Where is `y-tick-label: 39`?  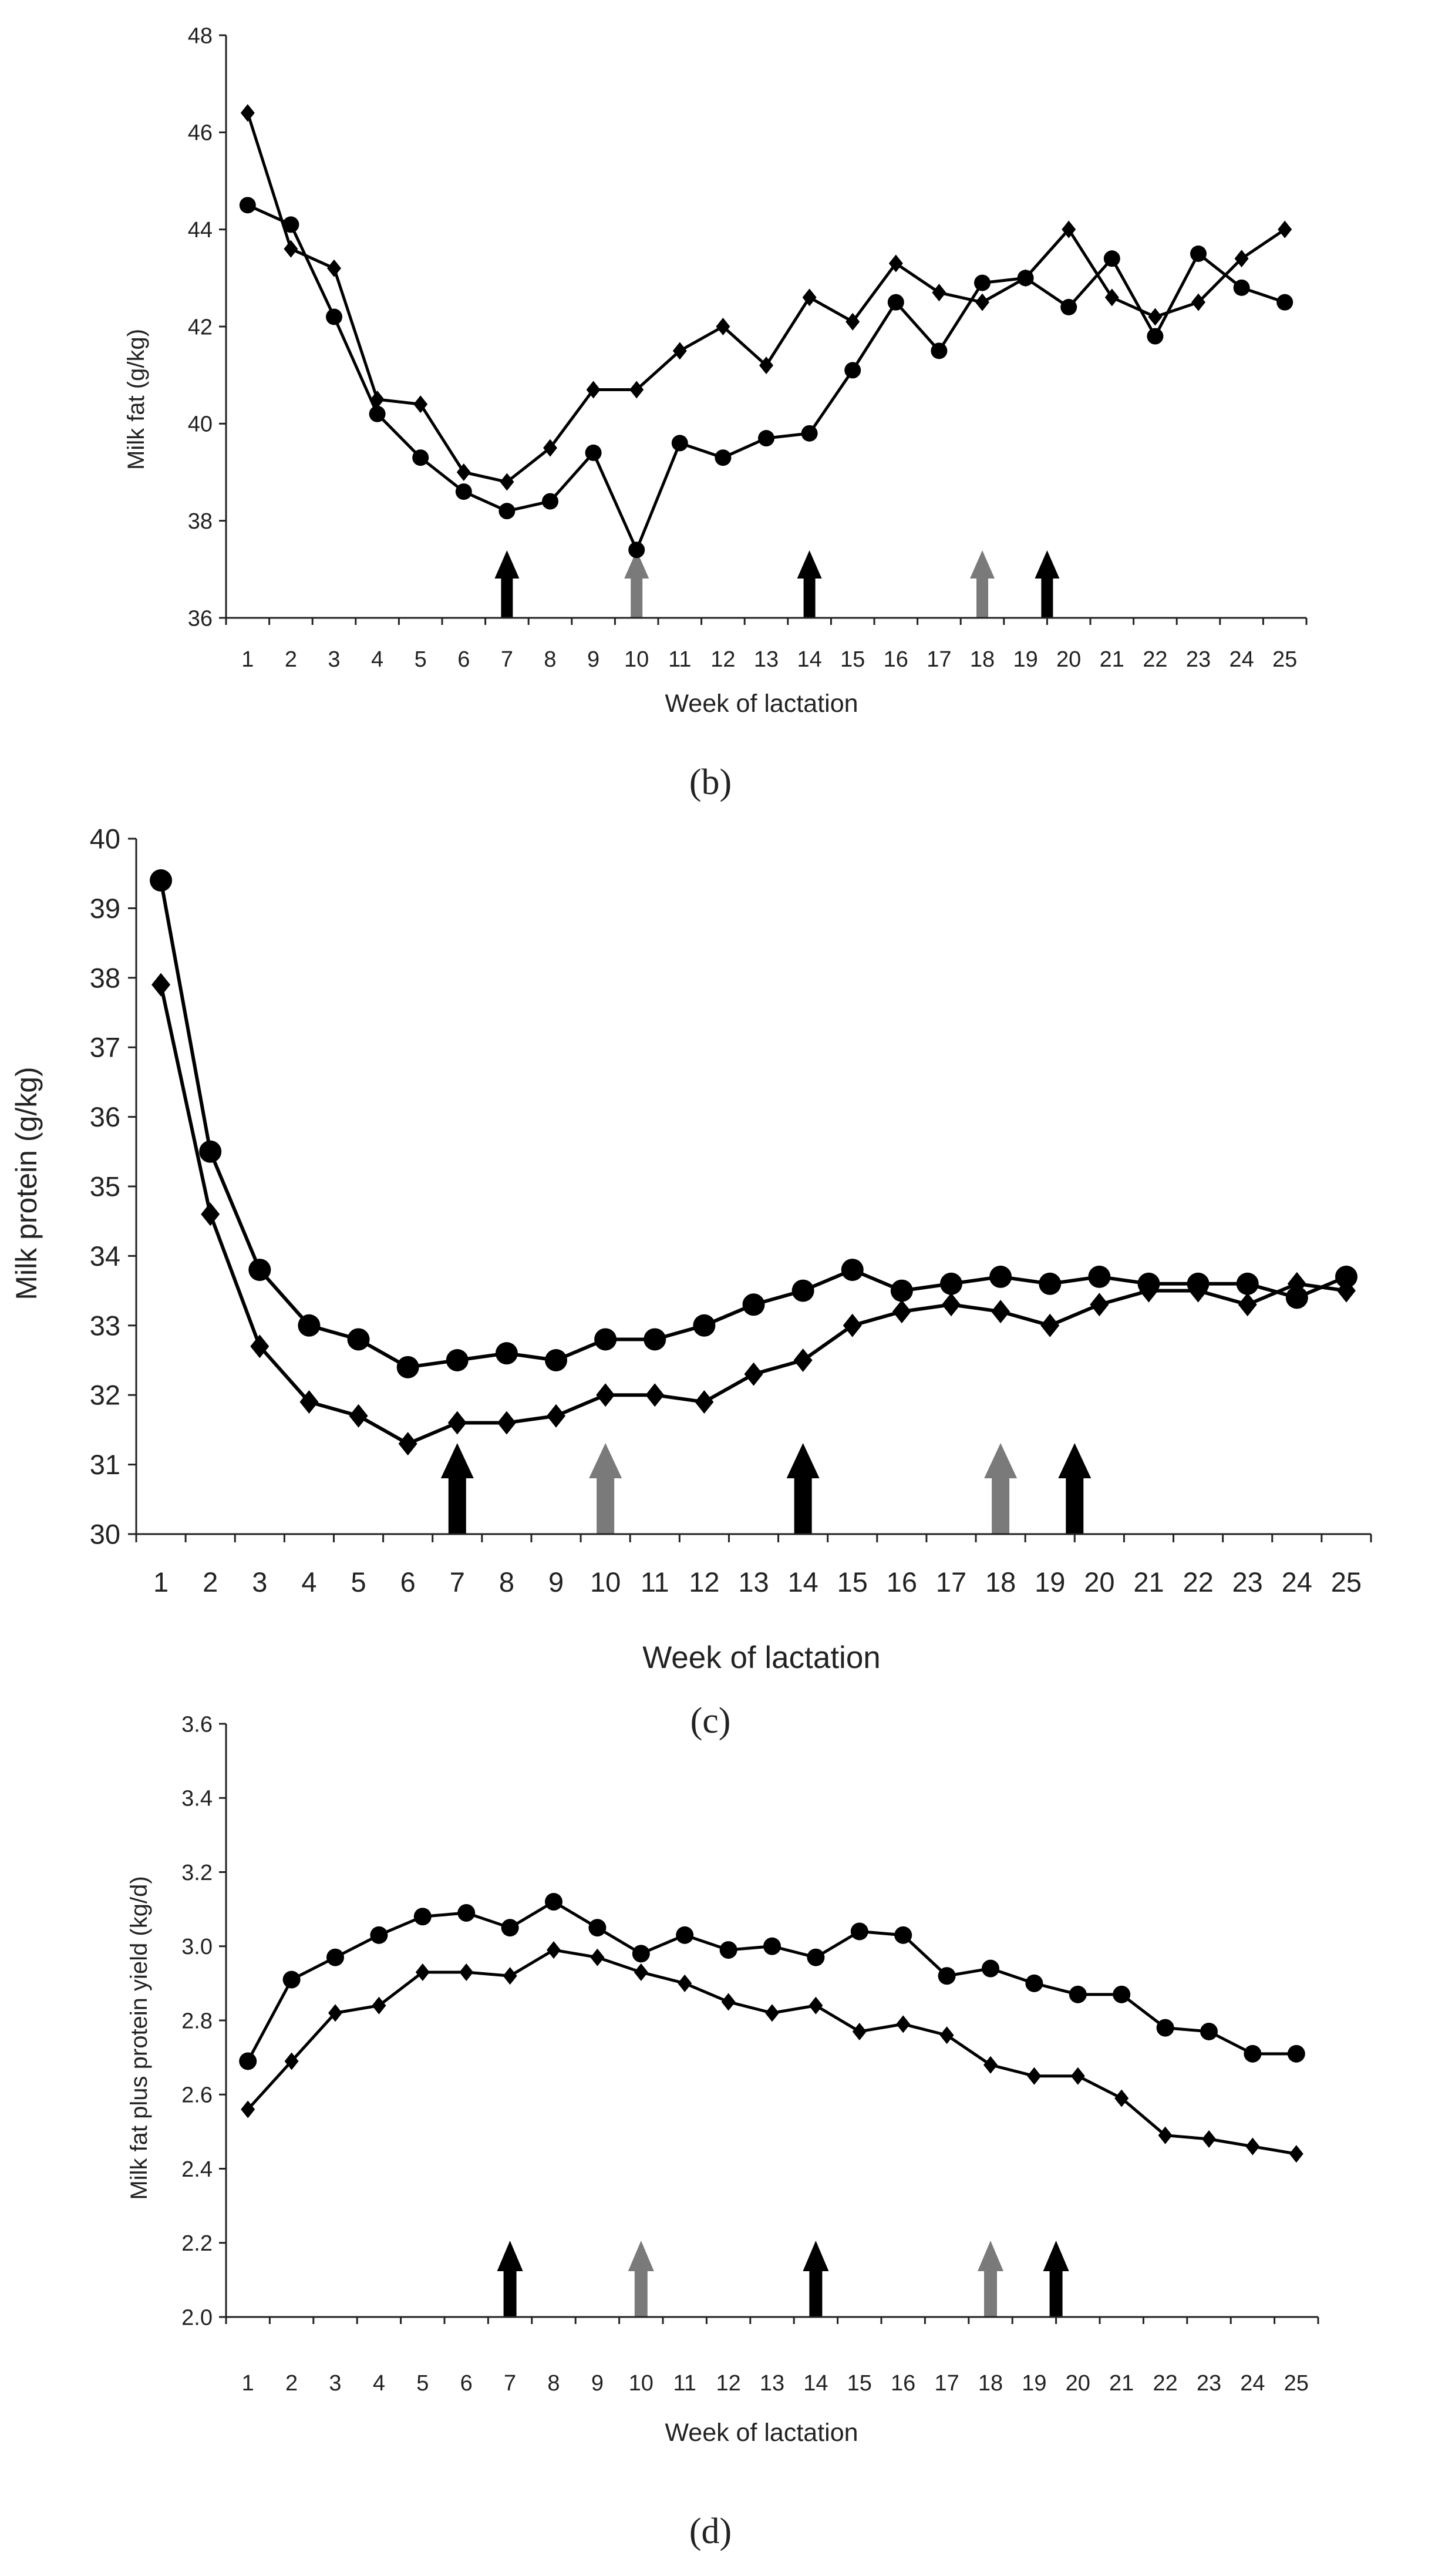 y-tick-label: 39 is located at coordinates (105, 909).